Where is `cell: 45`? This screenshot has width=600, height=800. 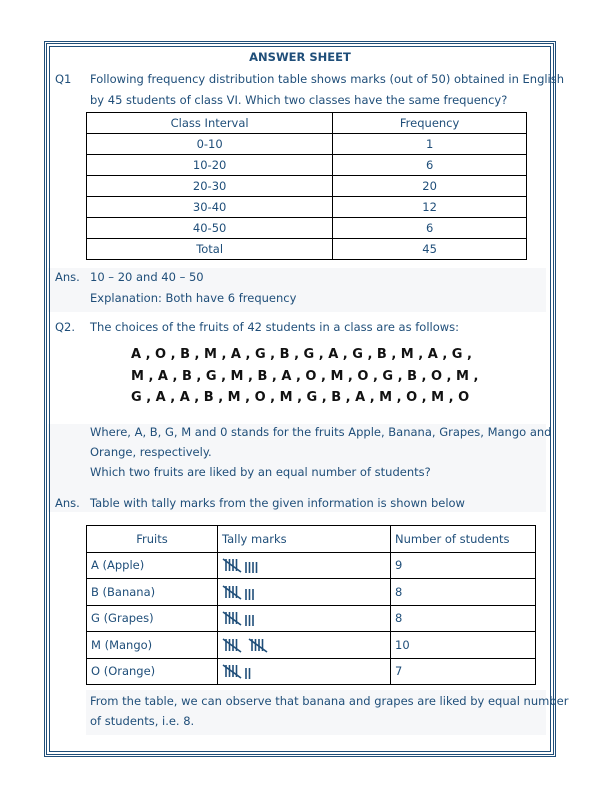 cell: 45 is located at coordinates (429, 249).